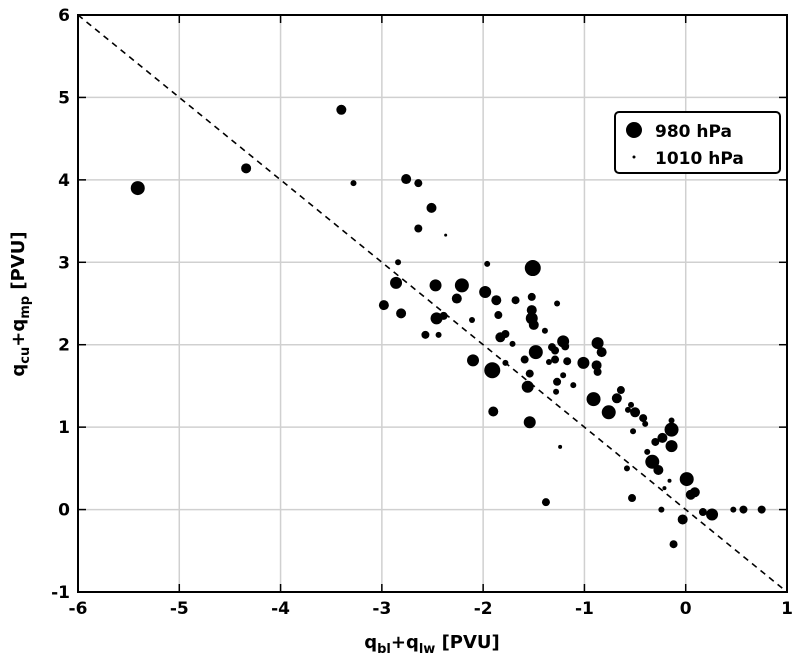  I want to click on x-axis-label: qbl+qlw [PVU], so click(432, 644).